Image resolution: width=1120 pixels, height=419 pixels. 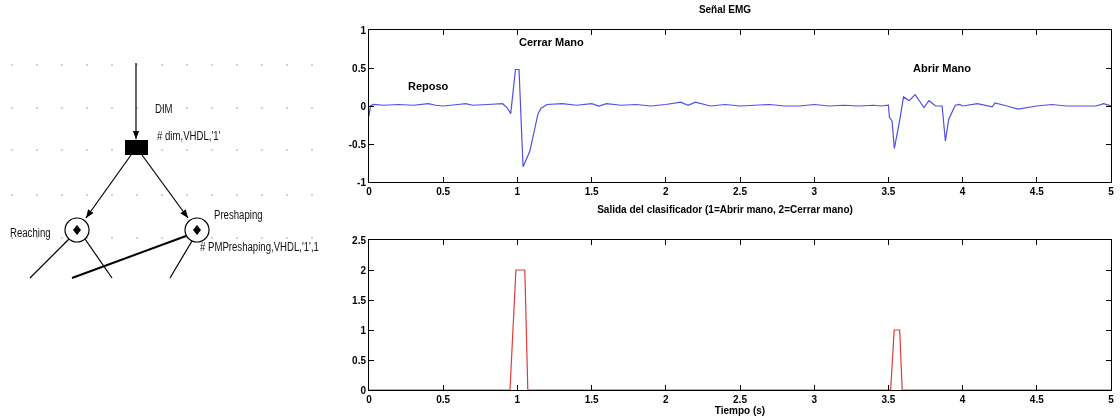 What do you see at coordinates (164, 109) in the screenshot?
I see `text: DIM` at bounding box center [164, 109].